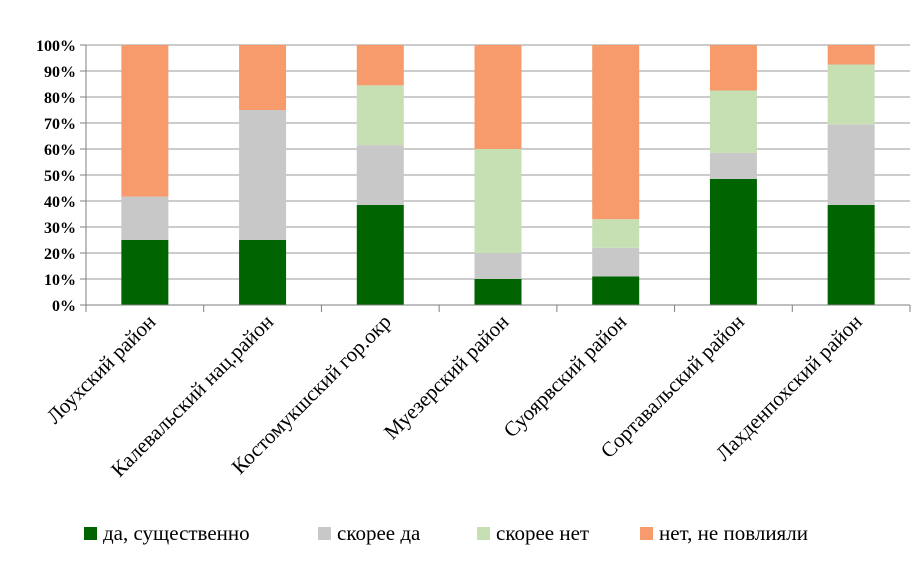  What do you see at coordinates (176, 533) in the screenshot?
I see `legend-label: да, существенно` at bounding box center [176, 533].